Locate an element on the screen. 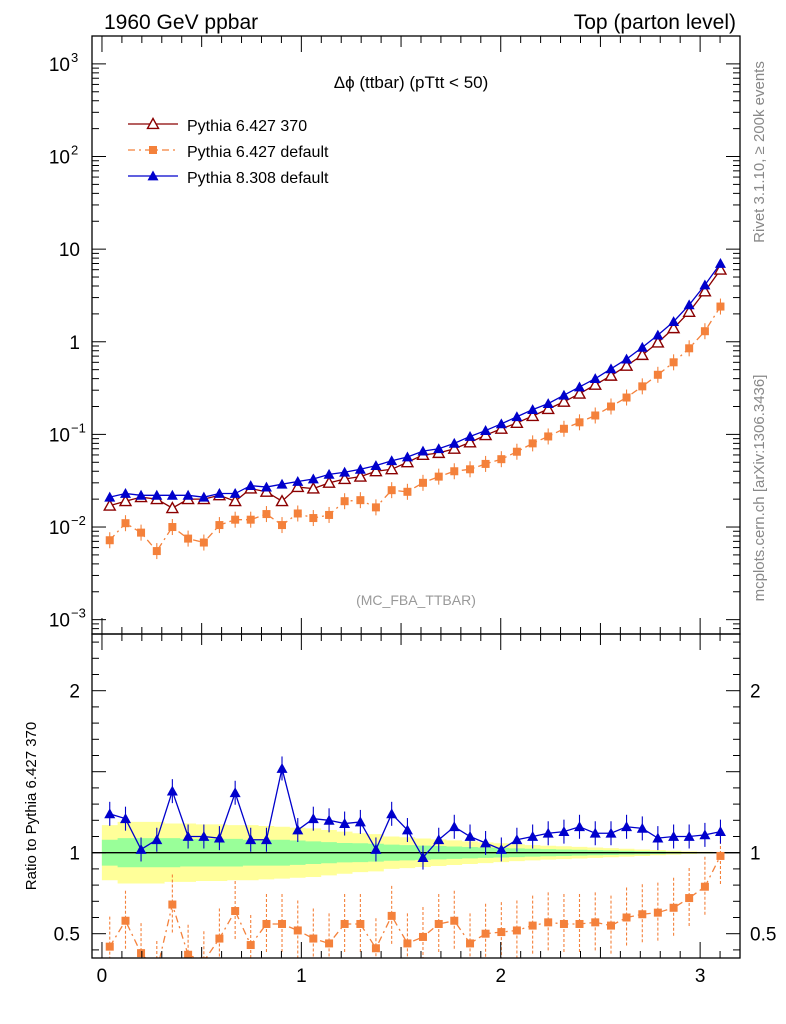  watermark: (MC_FBA_TTBAR) is located at coordinates (416, 600).